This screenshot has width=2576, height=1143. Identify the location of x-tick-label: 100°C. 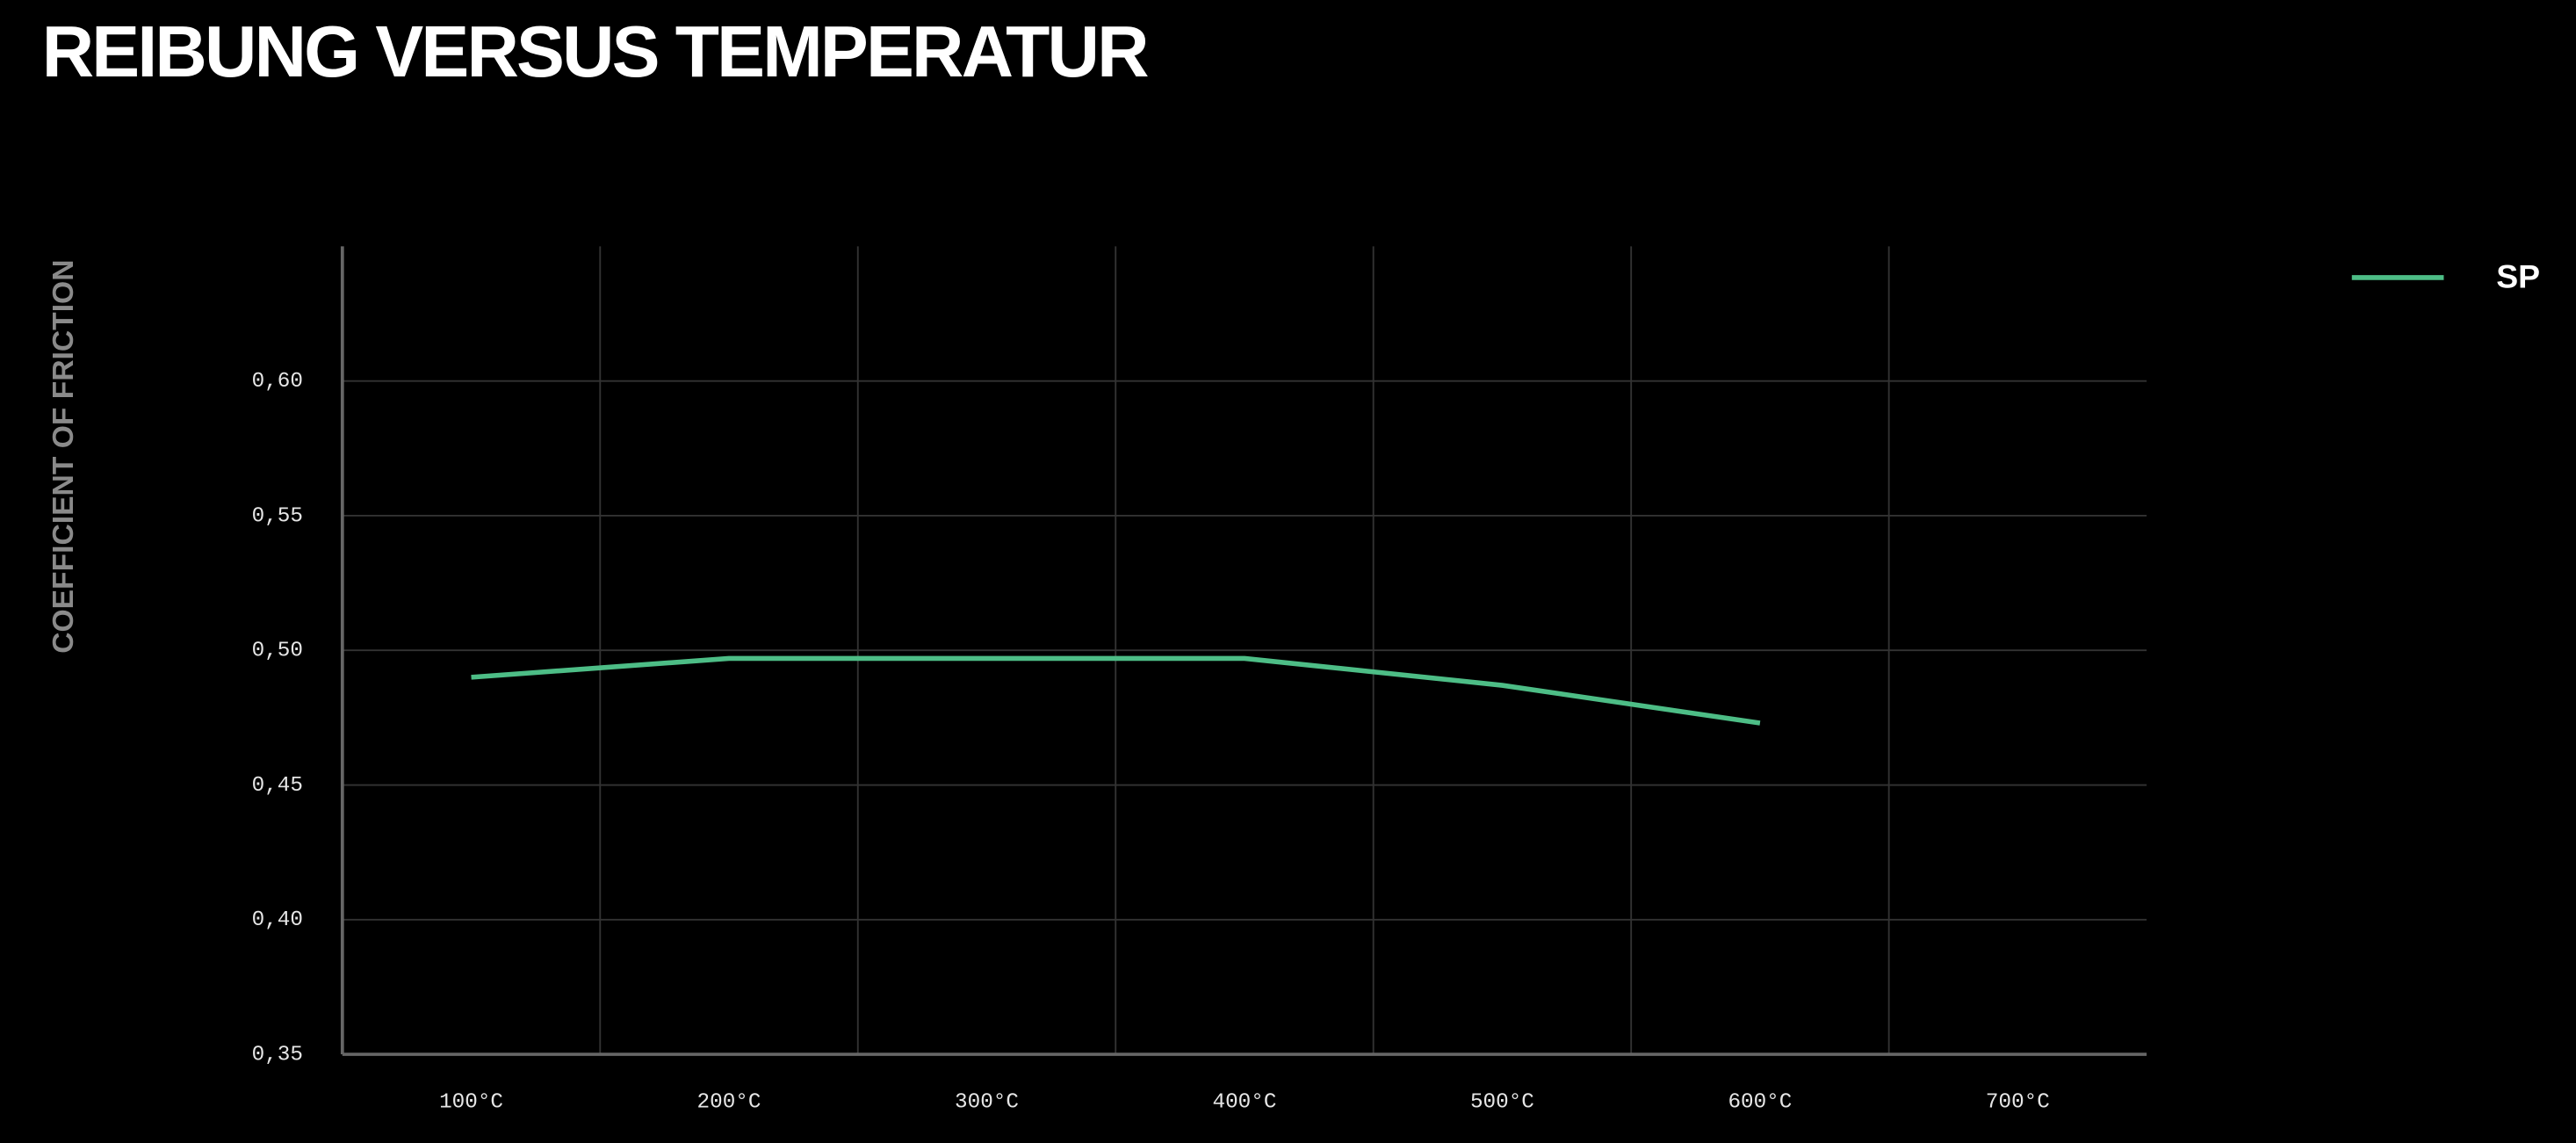
(471, 1103).